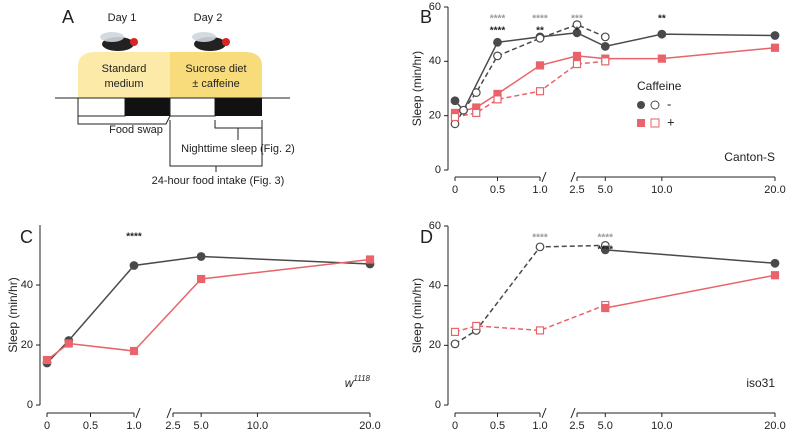  Describe the element at coordinates (68, 17) in the screenshot. I see `panel-label: A` at that location.